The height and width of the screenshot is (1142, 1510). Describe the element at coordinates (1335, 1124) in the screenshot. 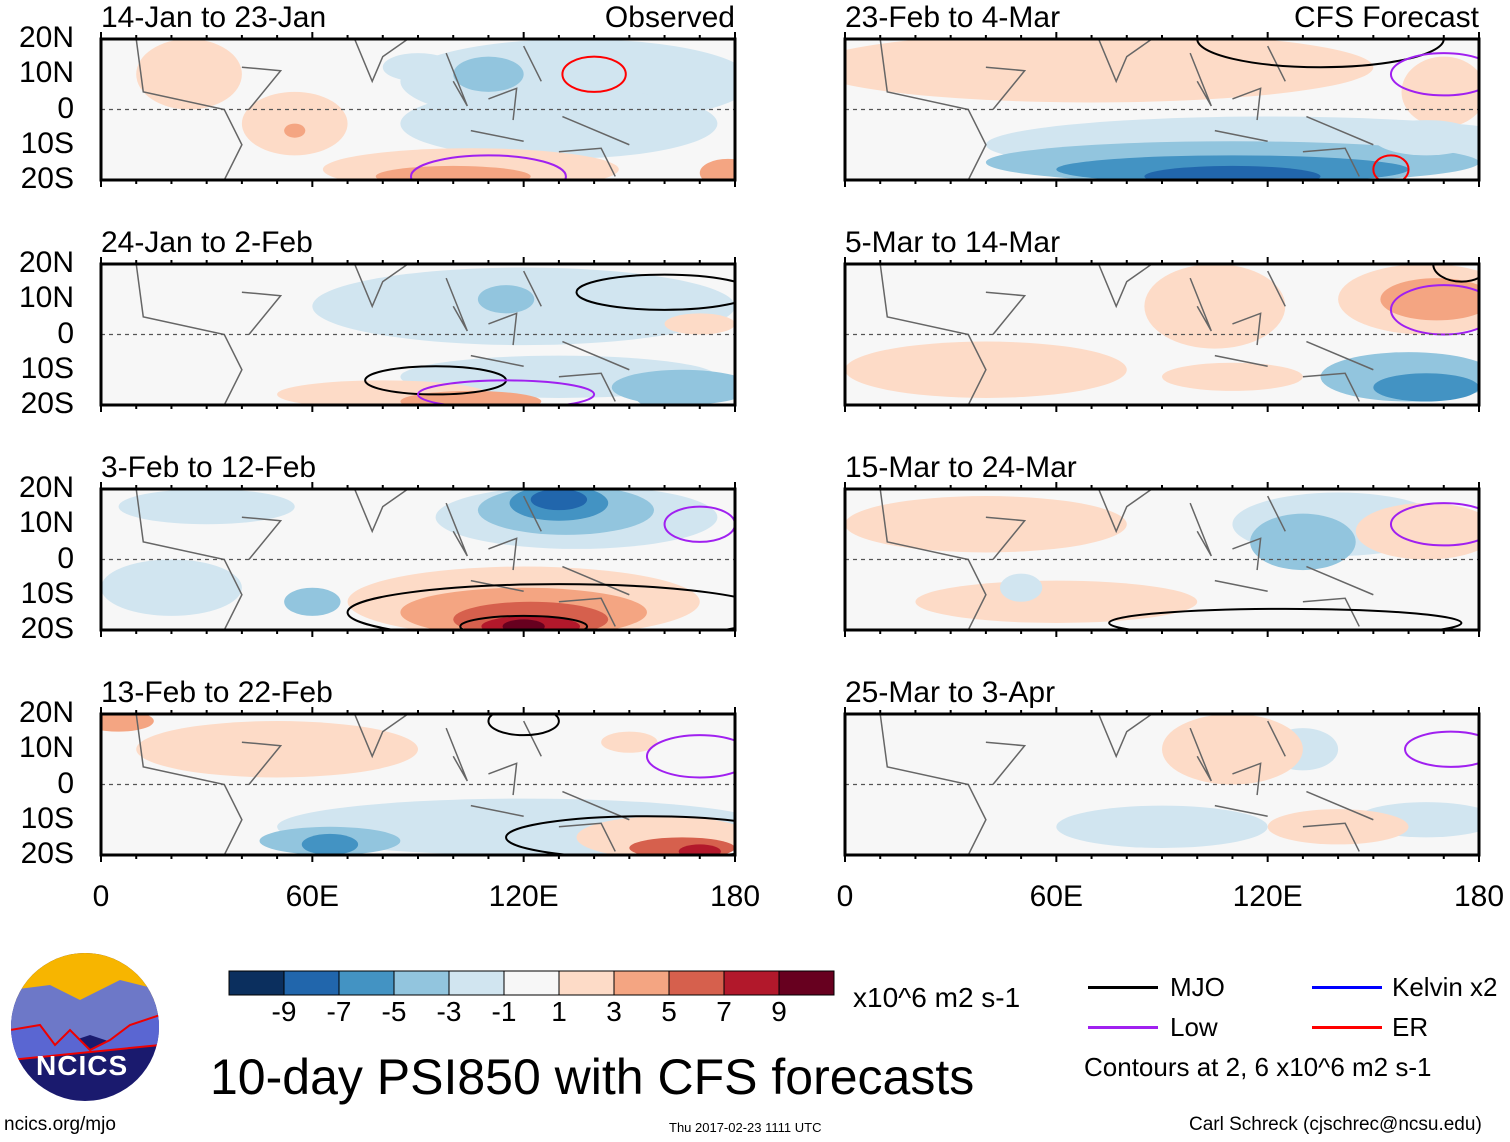

I see `author-credit: Carl Schreck (cjschrec@ncsu.edu)` at that location.